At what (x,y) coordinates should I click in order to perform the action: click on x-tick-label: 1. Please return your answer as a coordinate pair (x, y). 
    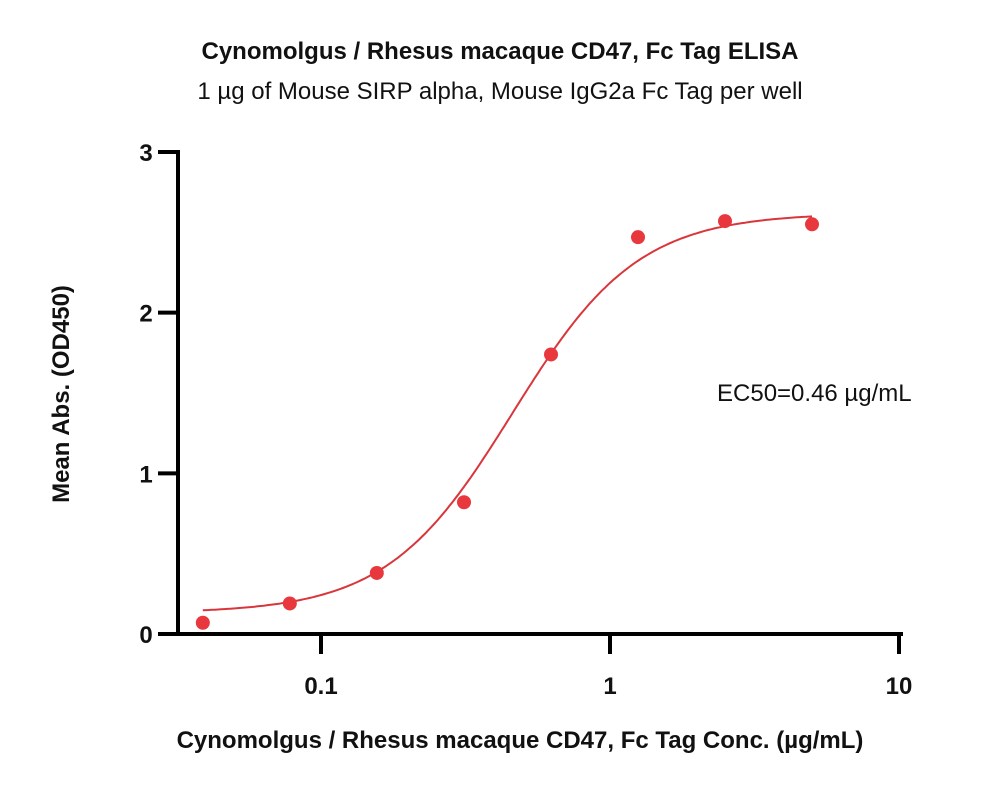
    Looking at the image, I should click on (609, 686).